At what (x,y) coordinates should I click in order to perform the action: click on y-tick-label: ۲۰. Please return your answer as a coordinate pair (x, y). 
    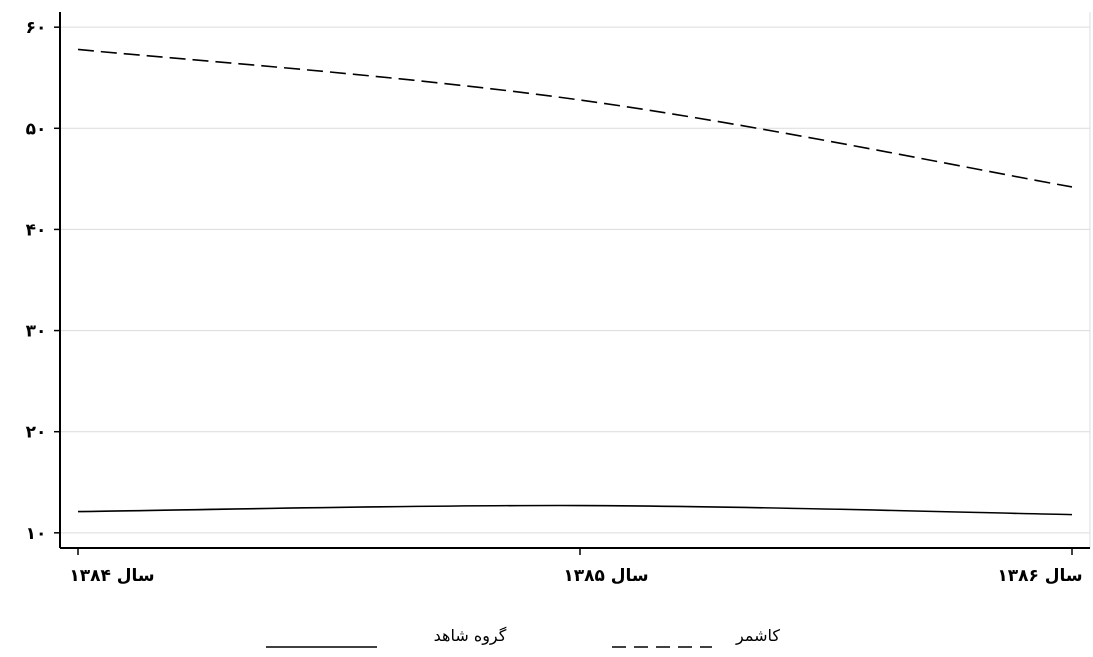
    Looking at the image, I should click on (36, 433).